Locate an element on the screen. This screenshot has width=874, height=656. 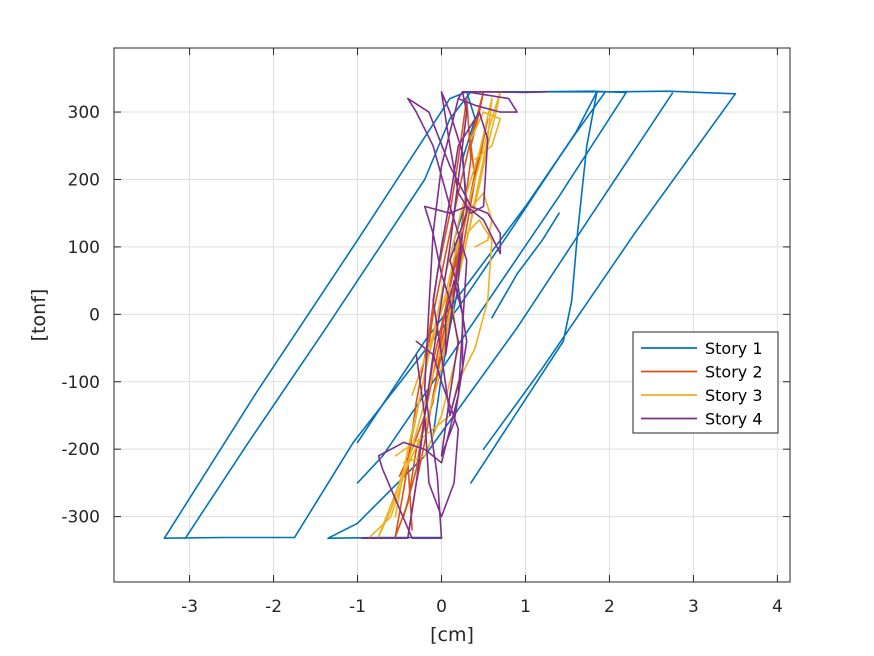
x-tick-label: 4 is located at coordinates (777, 607).